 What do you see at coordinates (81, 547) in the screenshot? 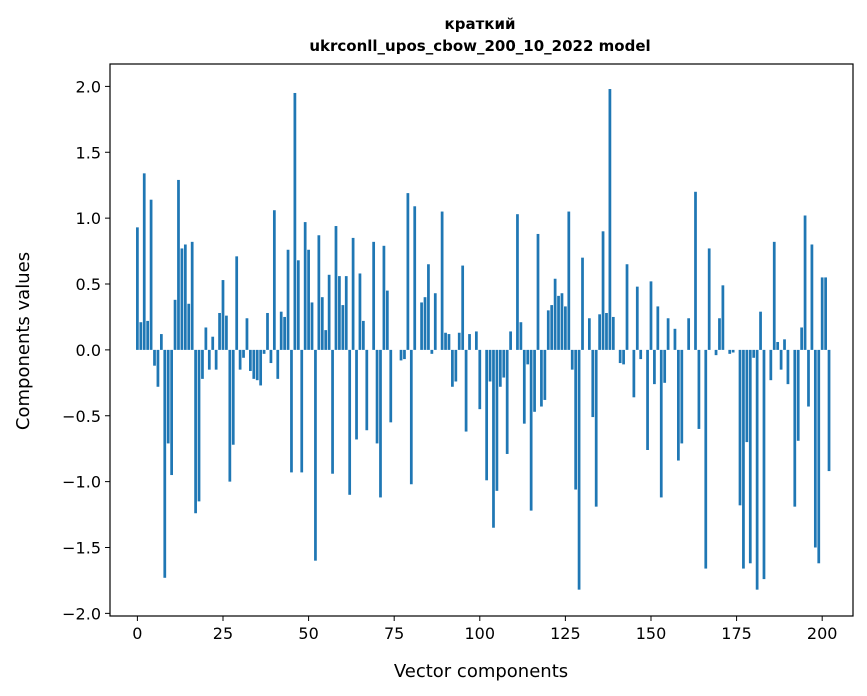
I see `y-tick-label: −1.5` at bounding box center [81, 547].